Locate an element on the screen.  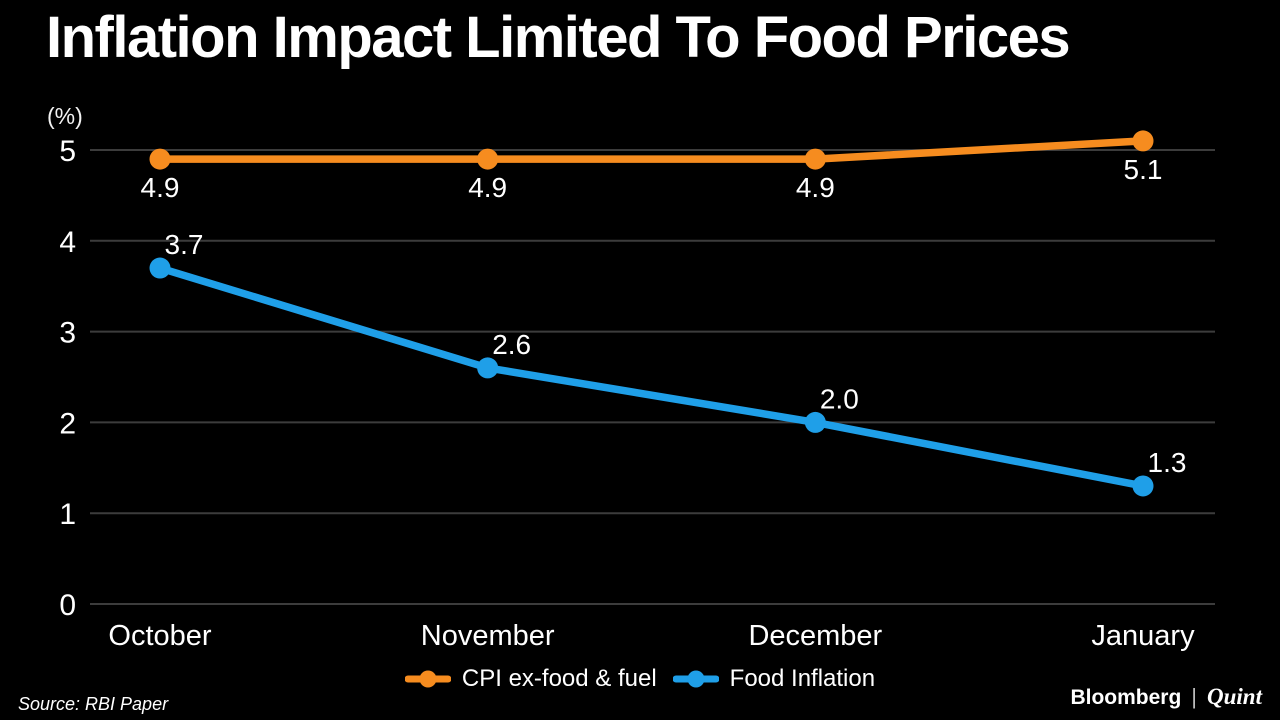
quint-wordmark: Quint is located at coordinates (1234, 696).